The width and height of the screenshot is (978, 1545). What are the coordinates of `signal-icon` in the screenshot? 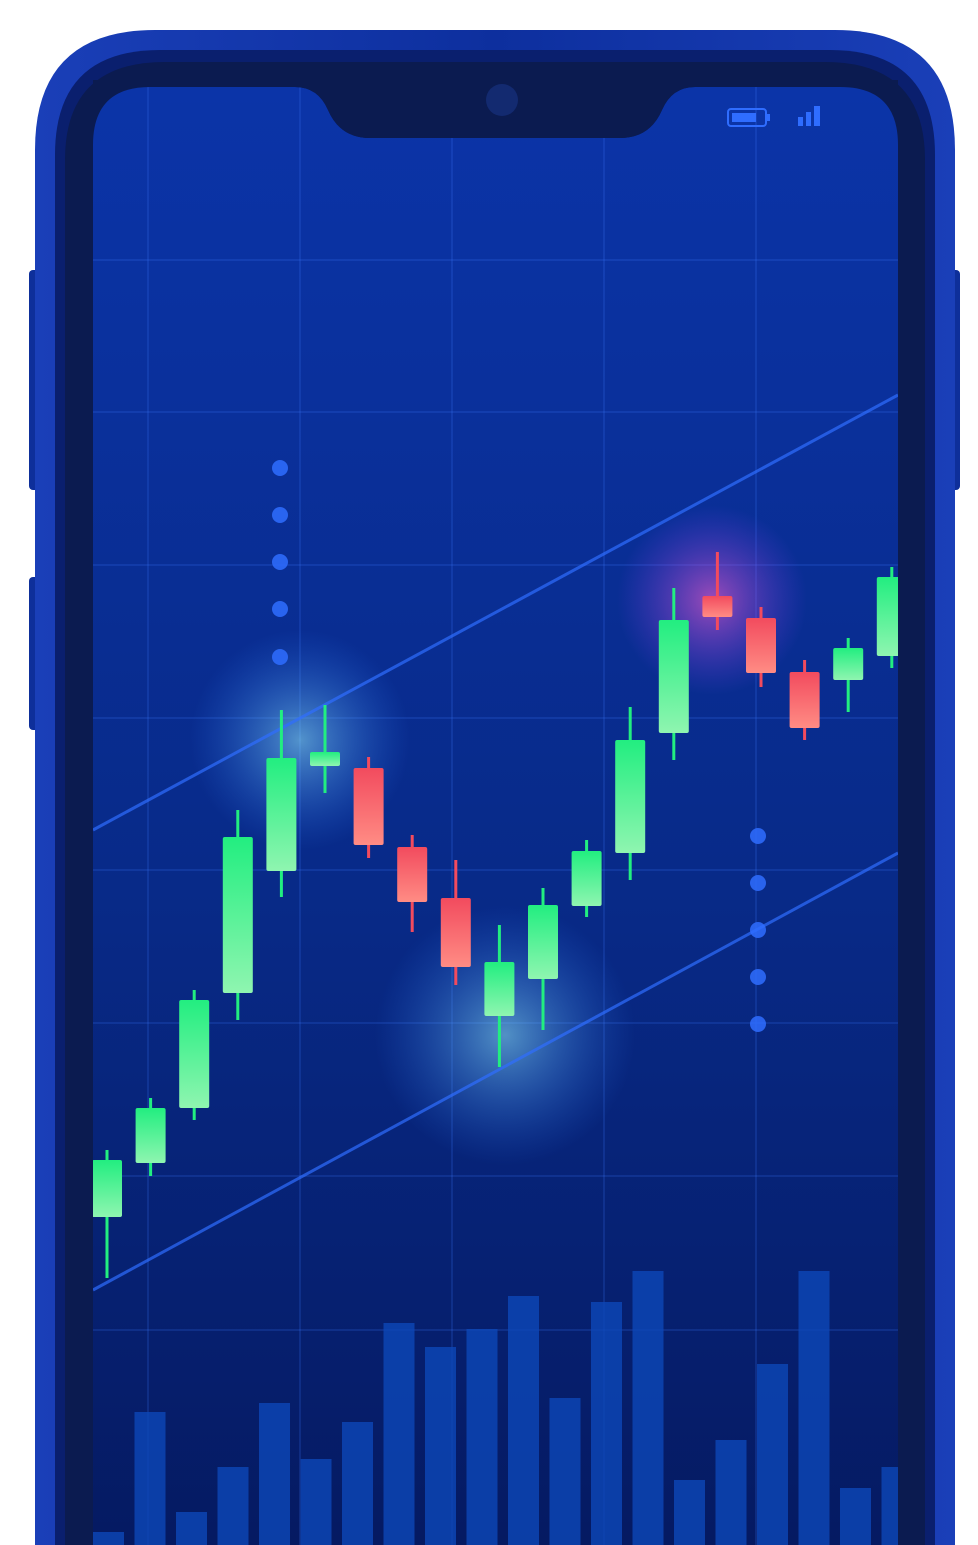 It's located at (809, 116).